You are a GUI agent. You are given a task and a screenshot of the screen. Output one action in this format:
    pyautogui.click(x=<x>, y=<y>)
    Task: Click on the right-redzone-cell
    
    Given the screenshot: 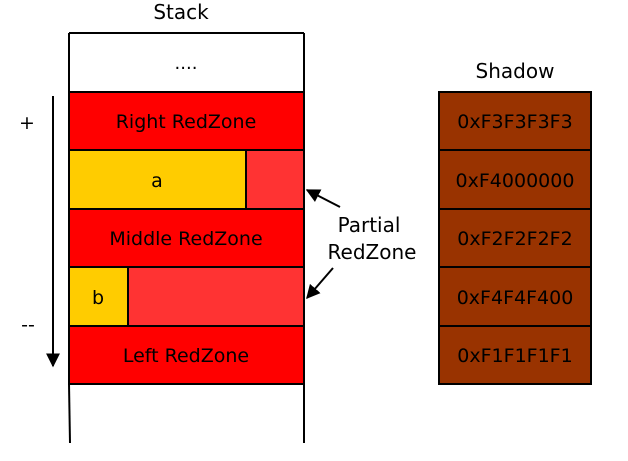 What is the action you would take?
    pyautogui.click(x=186, y=121)
    